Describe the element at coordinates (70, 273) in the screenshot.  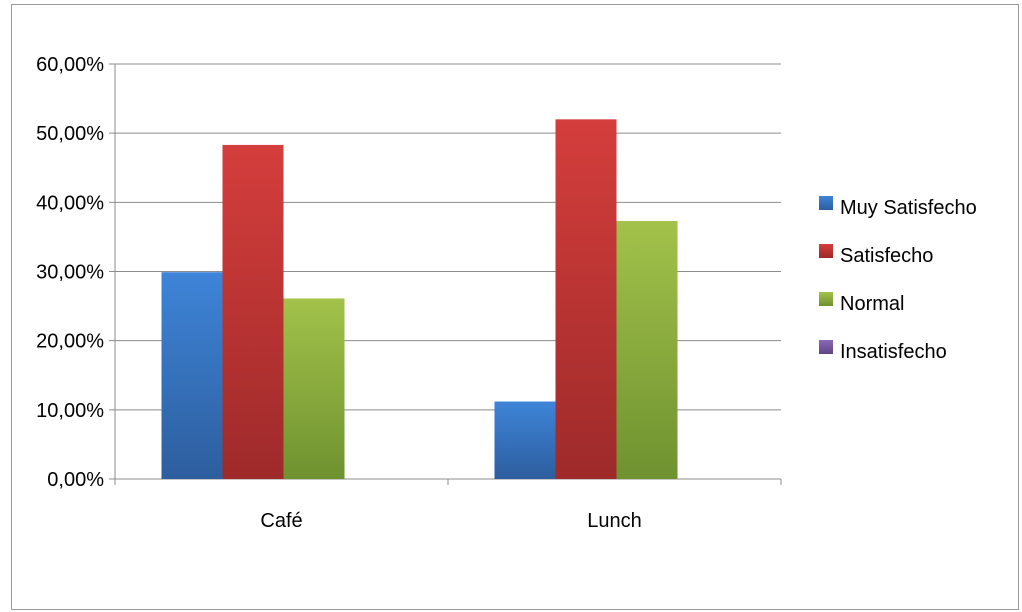
I see `y-tick-label: 30,00%` at that location.